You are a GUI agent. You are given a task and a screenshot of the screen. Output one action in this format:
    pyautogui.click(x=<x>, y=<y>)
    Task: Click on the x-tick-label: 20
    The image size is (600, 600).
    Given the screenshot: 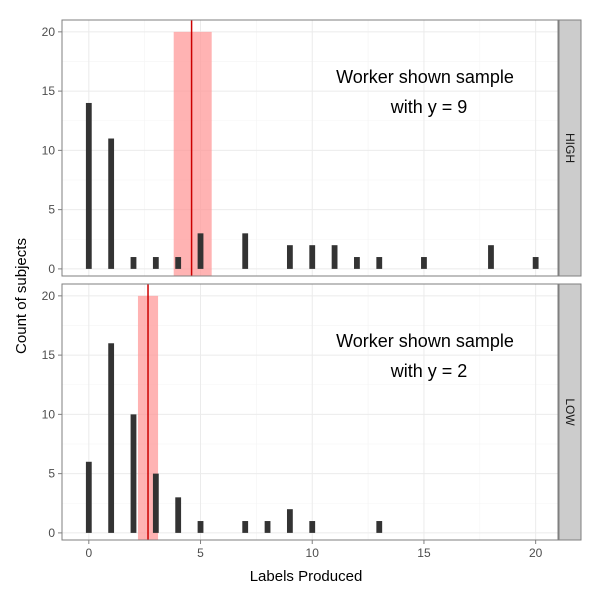 What is the action you would take?
    pyautogui.click(x=536, y=553)
    